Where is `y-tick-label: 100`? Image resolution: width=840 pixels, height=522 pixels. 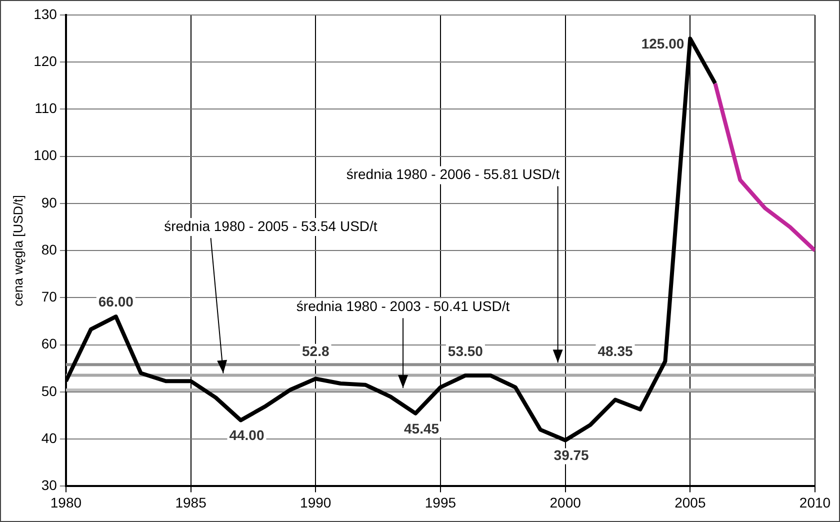
y-tick-label: 100 is located at coordinates (46, 155).